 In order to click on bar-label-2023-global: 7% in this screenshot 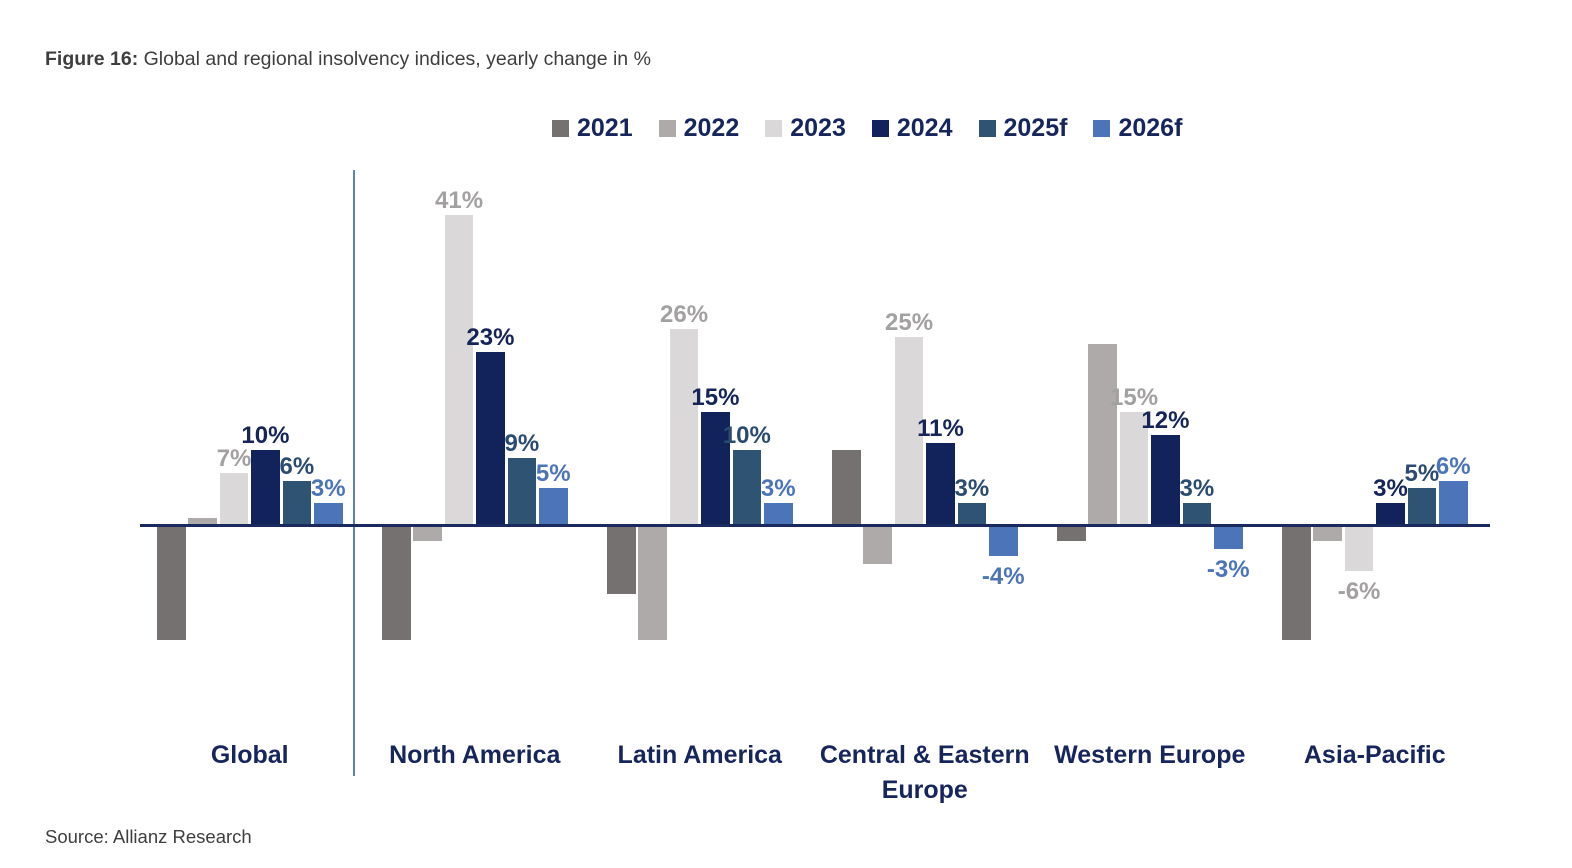, I will do `click(234, 458)`.